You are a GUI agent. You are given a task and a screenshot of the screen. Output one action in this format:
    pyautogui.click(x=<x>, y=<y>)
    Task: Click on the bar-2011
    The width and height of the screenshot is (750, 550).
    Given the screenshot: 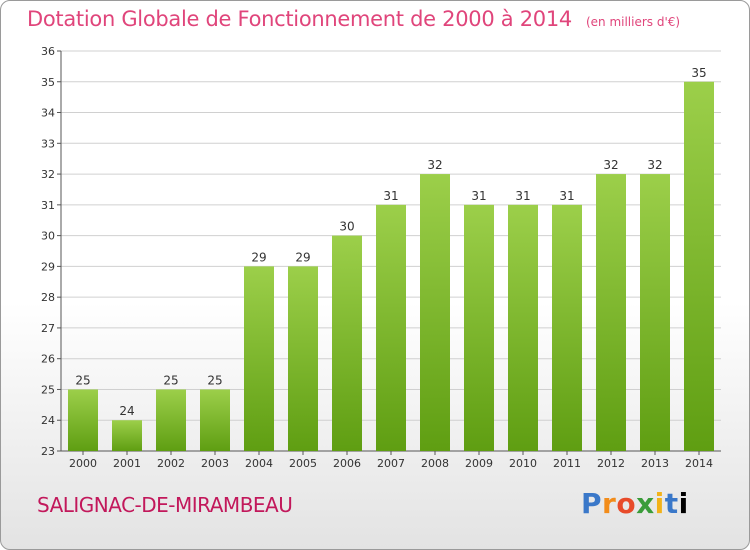 What is the action you would take?
    pyautogui.click(x=567, y=327)
    